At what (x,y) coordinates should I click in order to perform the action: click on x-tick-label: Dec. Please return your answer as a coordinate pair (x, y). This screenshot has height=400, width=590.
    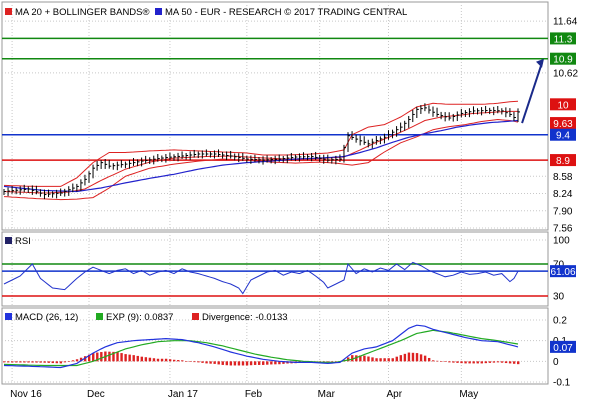
    Looking at the image, I should click on (96, 394).